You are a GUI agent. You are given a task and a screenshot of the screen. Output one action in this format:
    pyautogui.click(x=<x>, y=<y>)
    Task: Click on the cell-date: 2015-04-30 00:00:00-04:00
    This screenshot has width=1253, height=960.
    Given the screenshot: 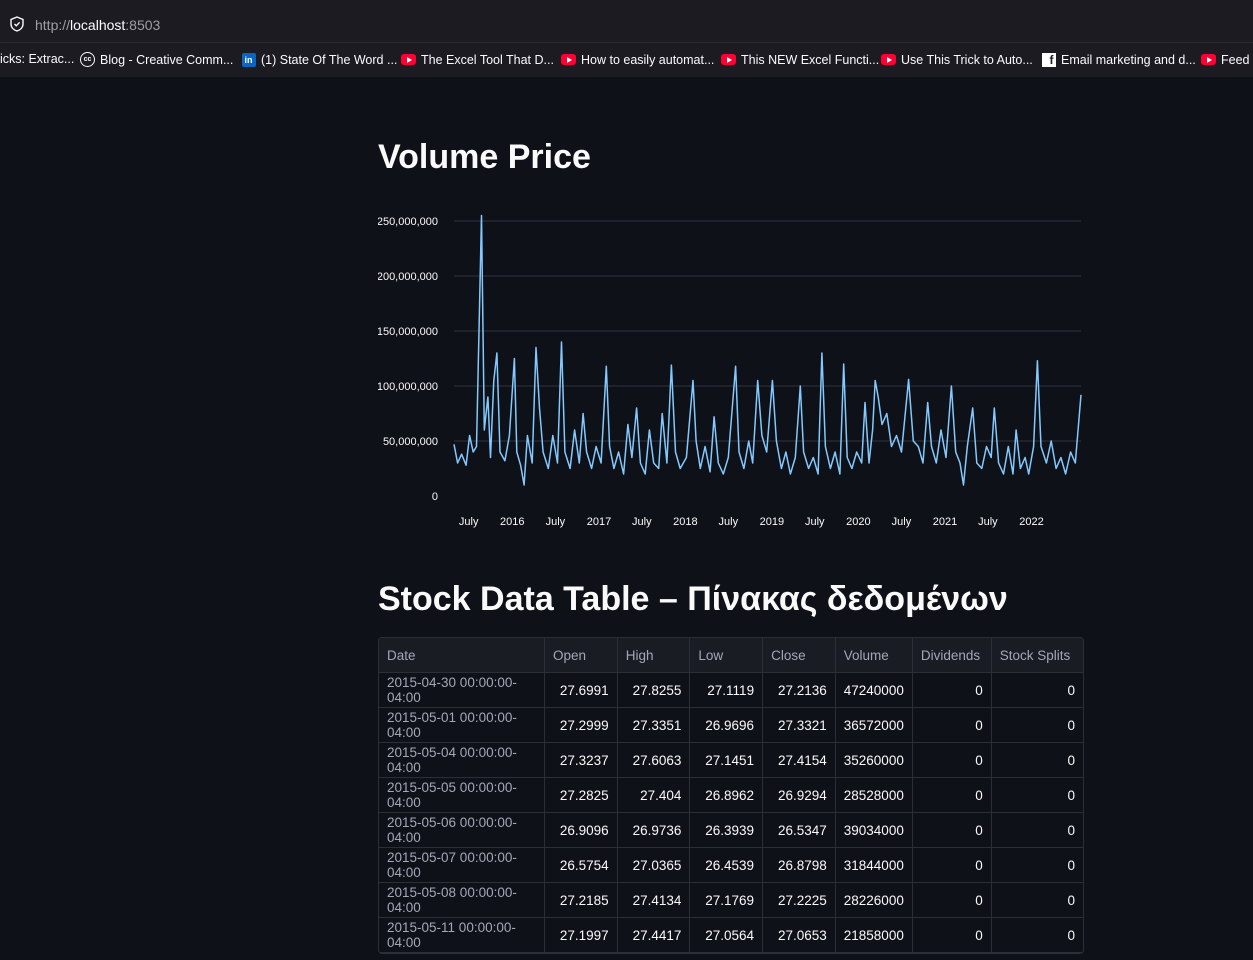 What is the action you would take?
    pyautogui.click(x=462, y=690)
    